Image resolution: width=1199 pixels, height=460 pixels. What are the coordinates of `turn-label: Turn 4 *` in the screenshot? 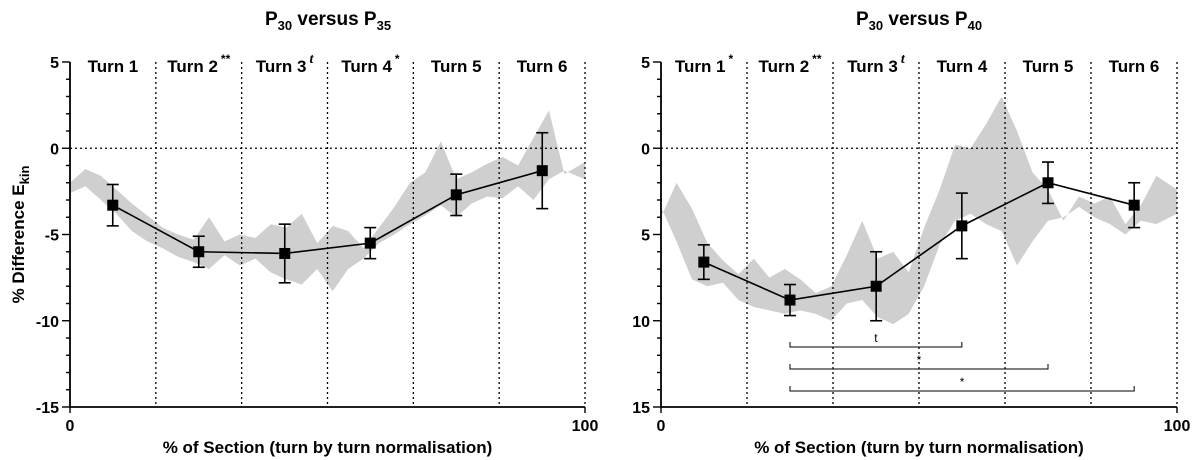 It's located at (370, 64).